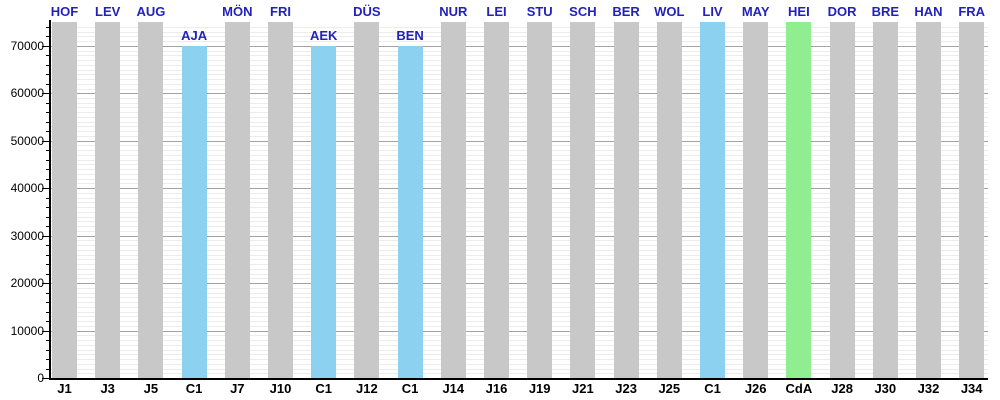  What do you see at coordinates (799, 11) in the screenshot?
I see `bar-top-label: HEI` at bounding box center [799, 11].